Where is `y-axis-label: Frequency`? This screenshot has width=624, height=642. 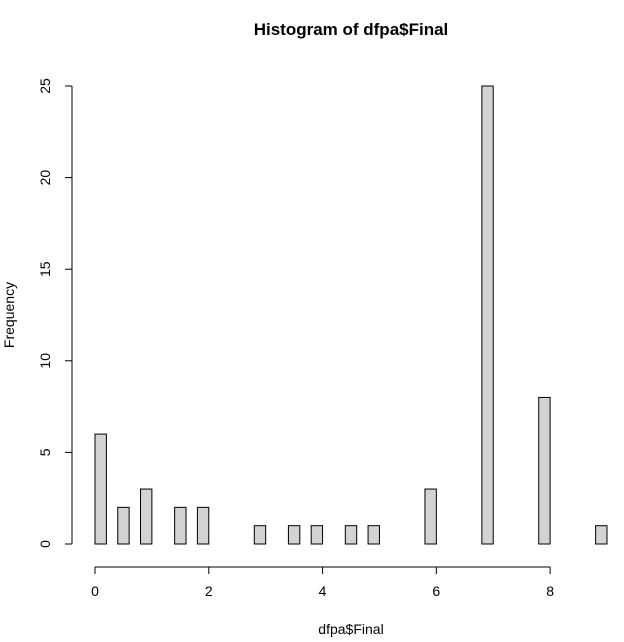 y-axis-label: Frequency is located at coordinates (9, 315).